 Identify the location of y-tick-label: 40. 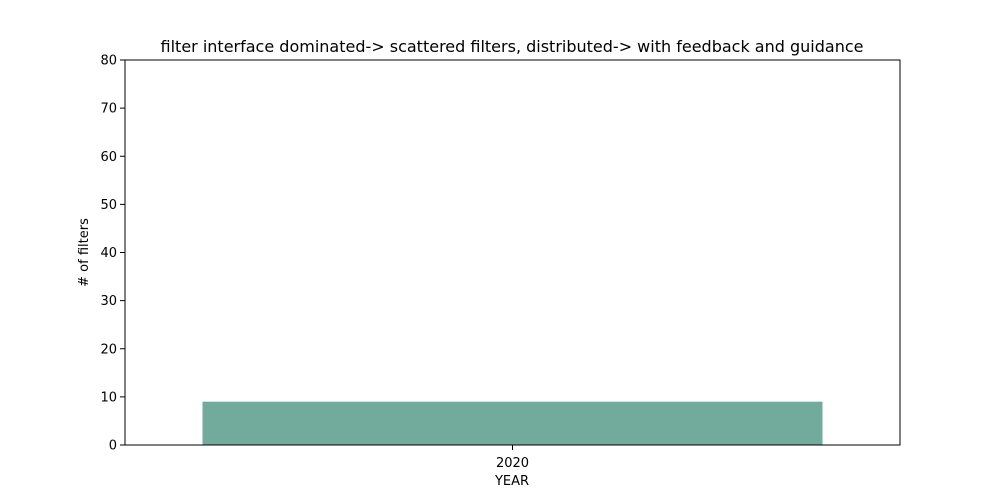
(108, 253).